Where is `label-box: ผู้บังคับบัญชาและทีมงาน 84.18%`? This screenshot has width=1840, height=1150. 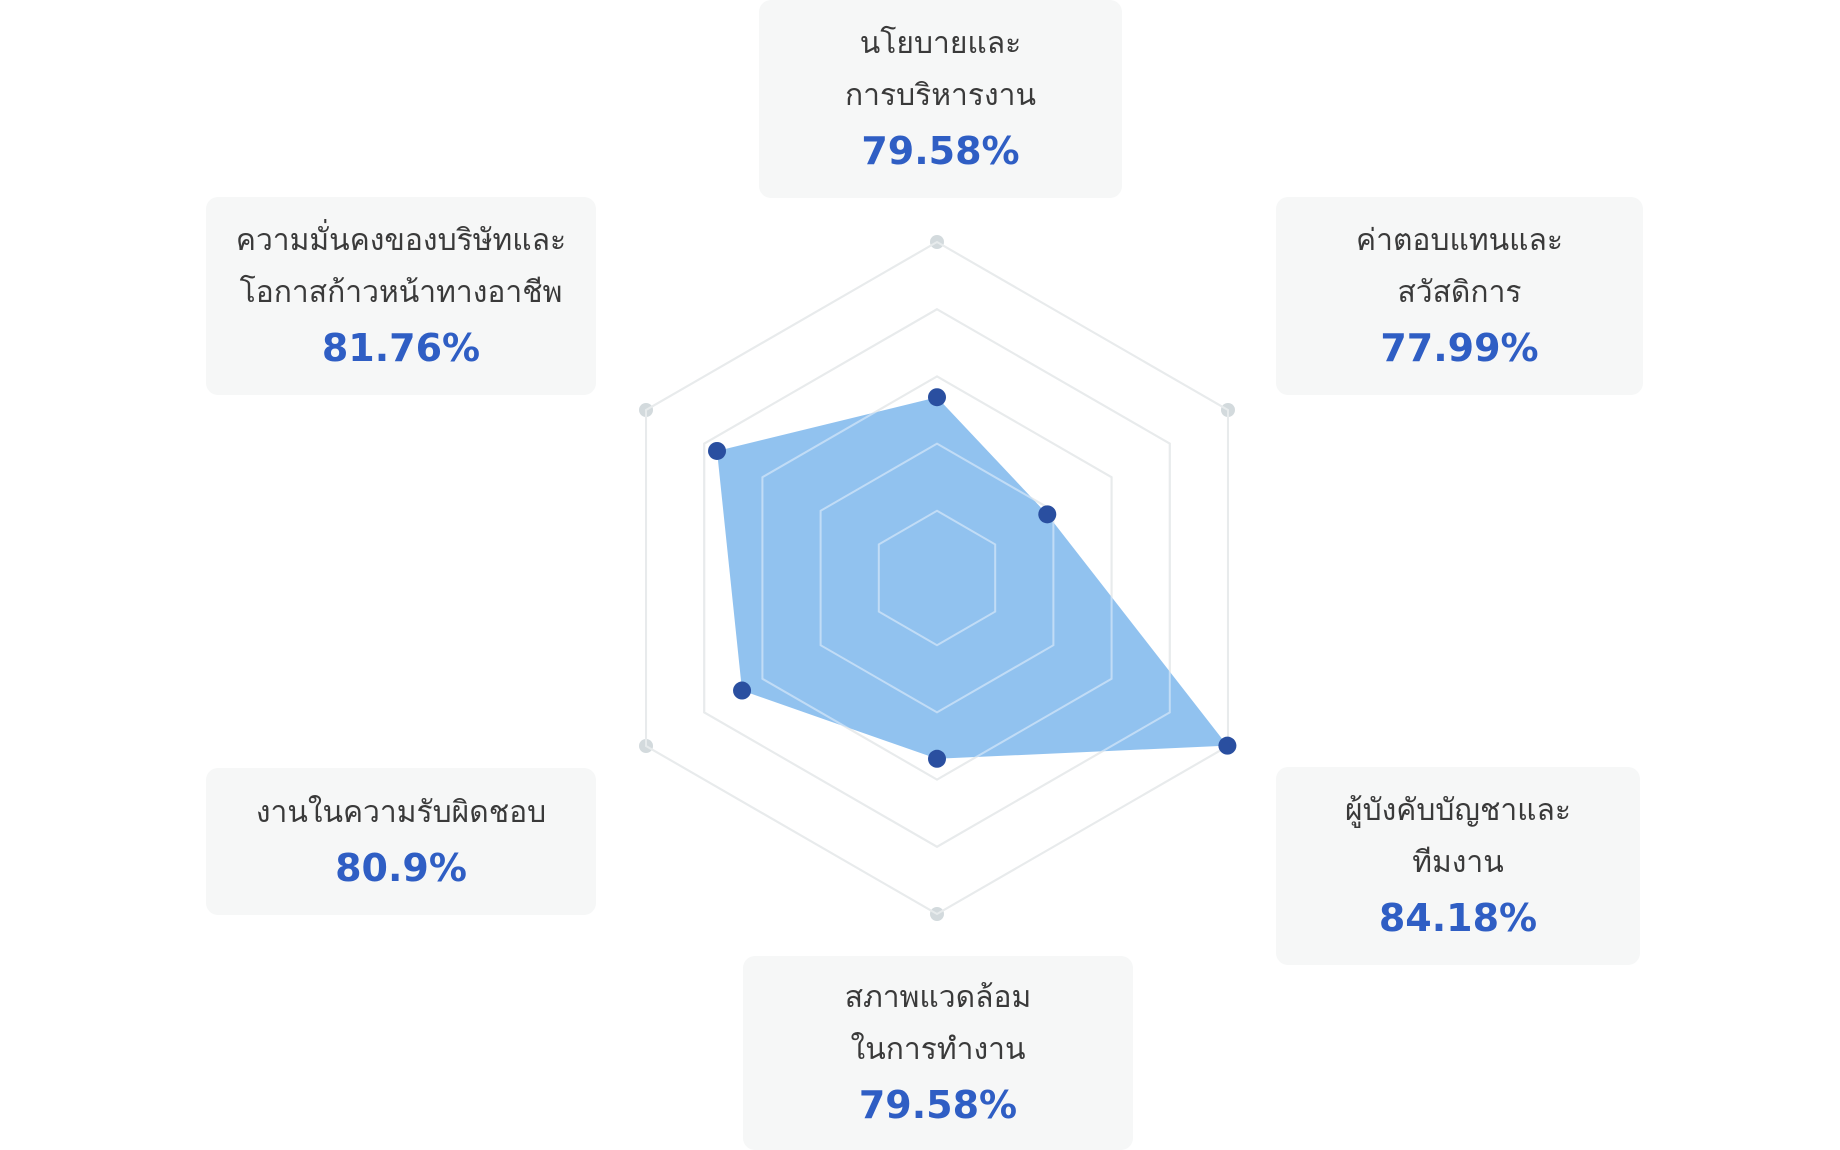 label-box: ผู้บังคับบัญชาและทีมงาน 84.18% is located at coordinates (1458, 866).